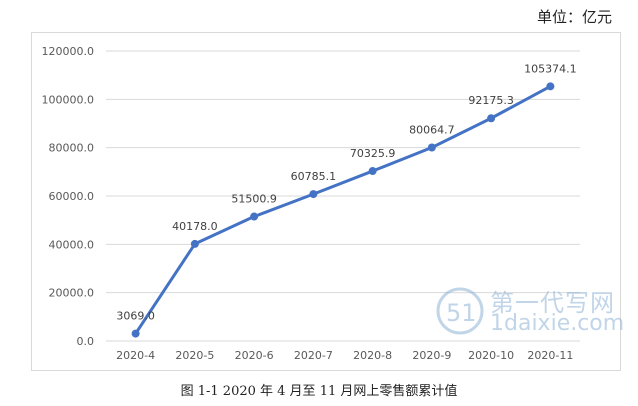 This screenshot has width=638, height=406. I want to click on data-label: 40178.0, so click(195, 226).